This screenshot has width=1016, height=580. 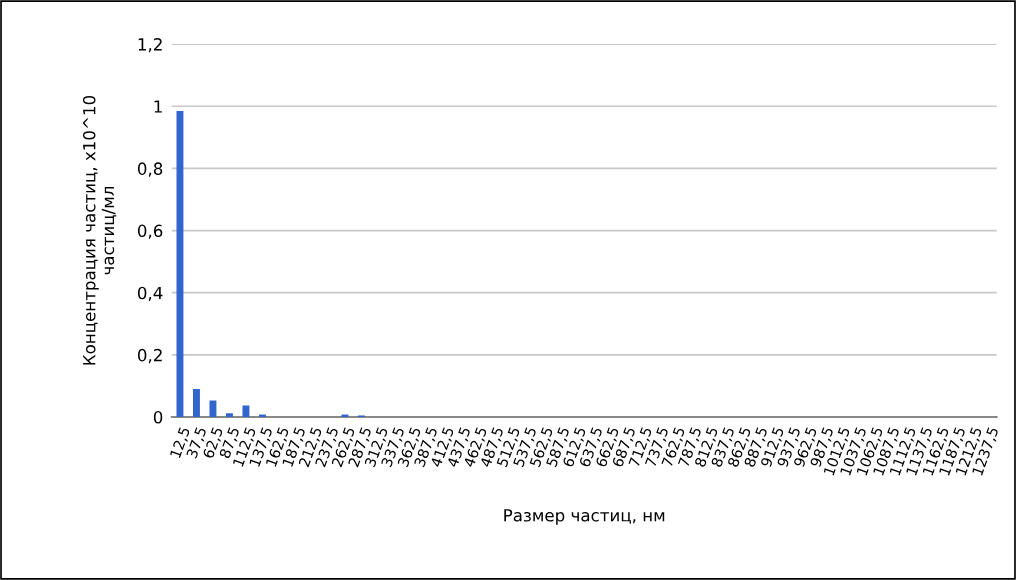 What do you see at coordinates (584, 517) in the screenshot?
I see `x-axis-title: Размер частиц, нм` at bounding box center [584, 517].